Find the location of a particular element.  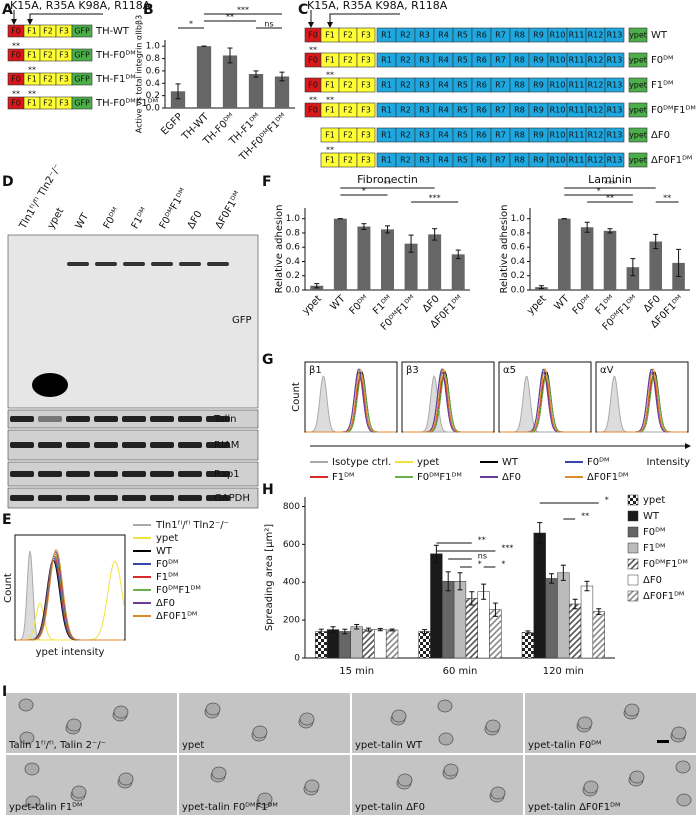

domain-label: R12 is located at coordinates (596, 60).